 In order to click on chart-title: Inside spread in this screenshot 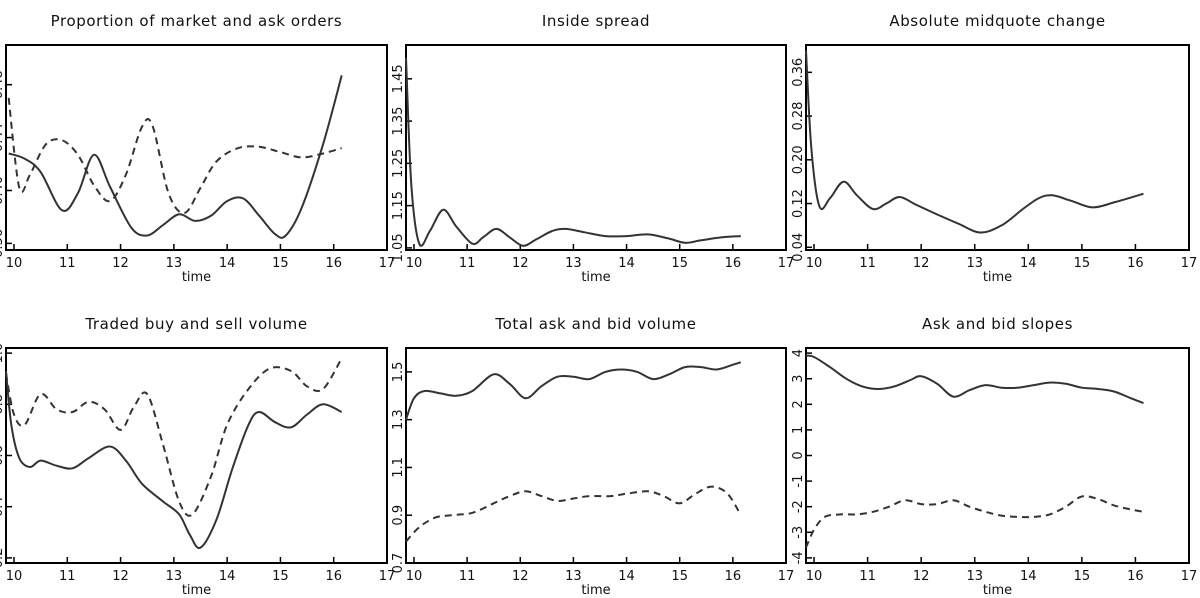, I will do `click(596, 21)`.